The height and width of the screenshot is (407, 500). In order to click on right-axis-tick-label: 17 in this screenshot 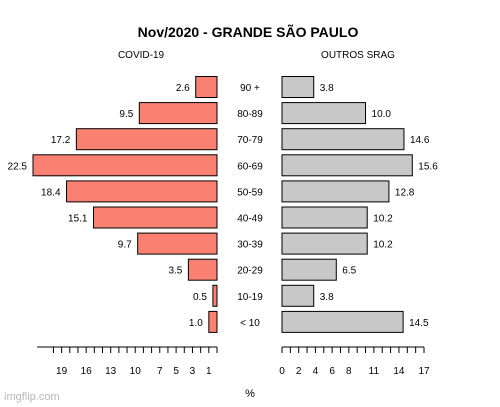, I will do `click(424, 371)`.